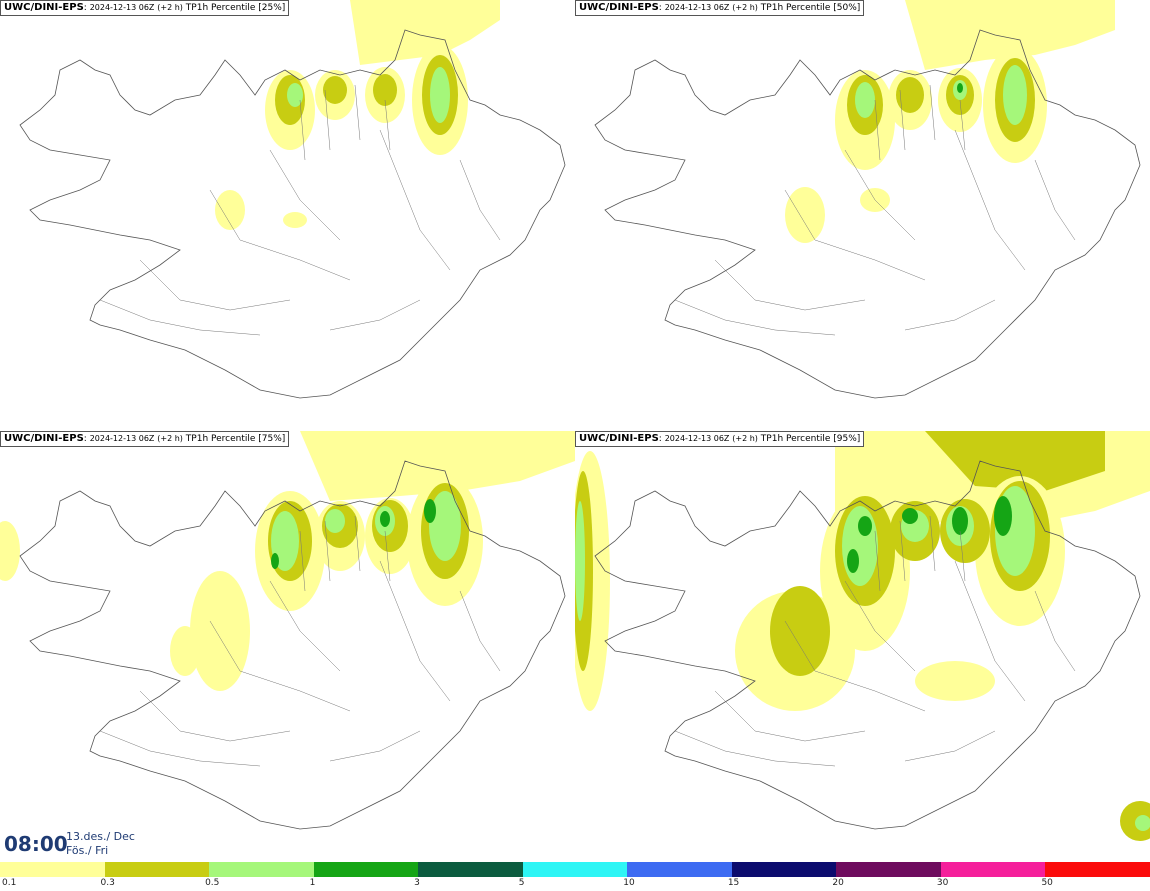 The width and height of the screenshot is (1150, 891). What do you see at coordinates (1047, 883) in the screenshot?
I see `legend-tick-label: 50` at bounding box center [1047, 883].